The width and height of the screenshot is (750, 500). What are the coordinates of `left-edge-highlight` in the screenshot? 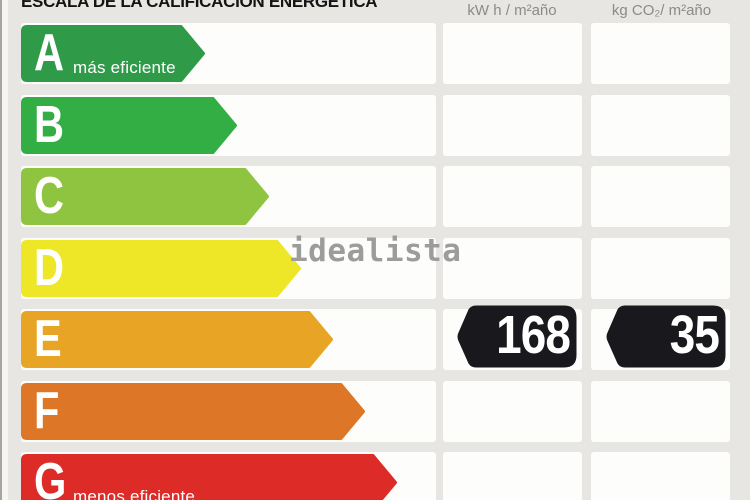 It's located at (5, 250).